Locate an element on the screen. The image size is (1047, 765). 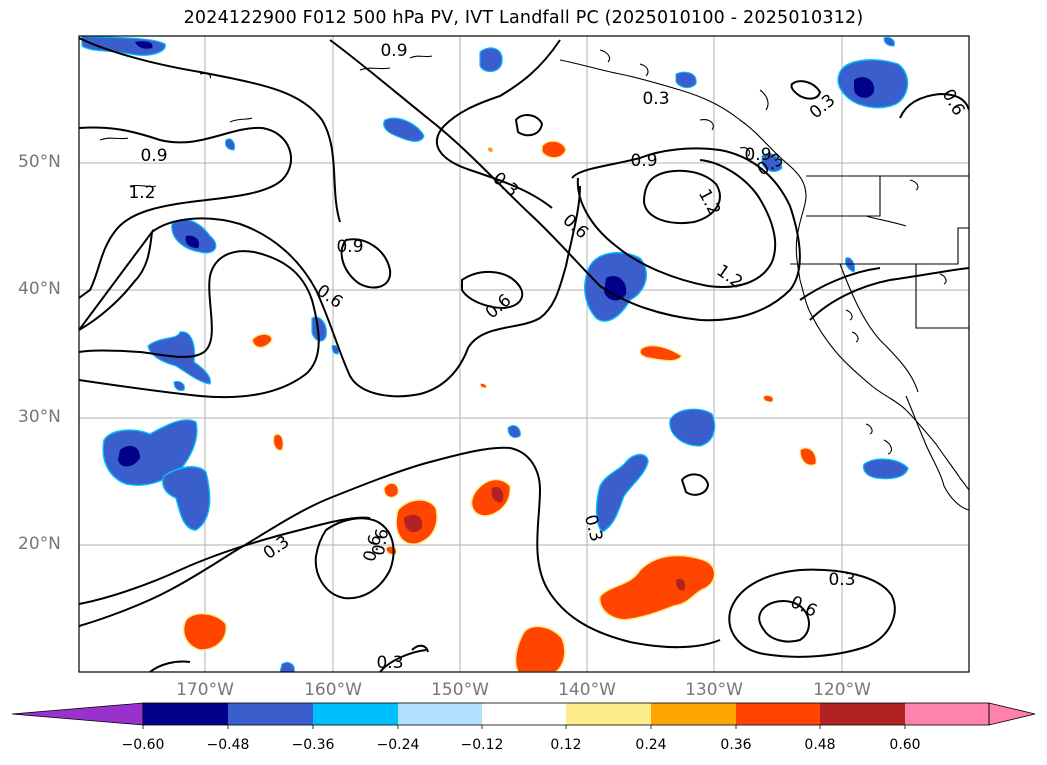
longitude-label: 150°W is located at coordinates (460, 690).